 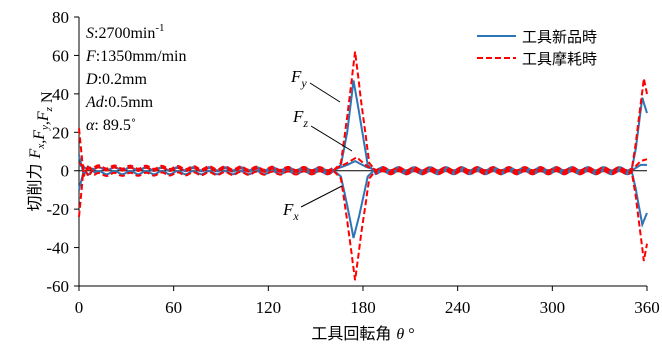 What do you see at coordinates (57, 286) in the screenshot?
I see `y-tick-label: -60` at bounding box center [57, 286].